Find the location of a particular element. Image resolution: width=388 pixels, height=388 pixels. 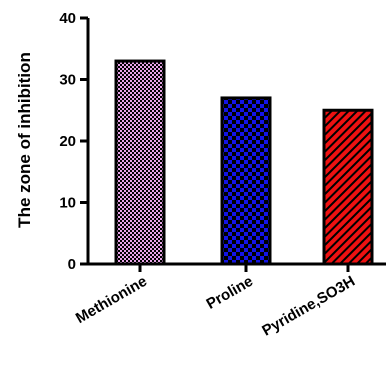

x-category-label: Proline is located at coordinates (229, 293).